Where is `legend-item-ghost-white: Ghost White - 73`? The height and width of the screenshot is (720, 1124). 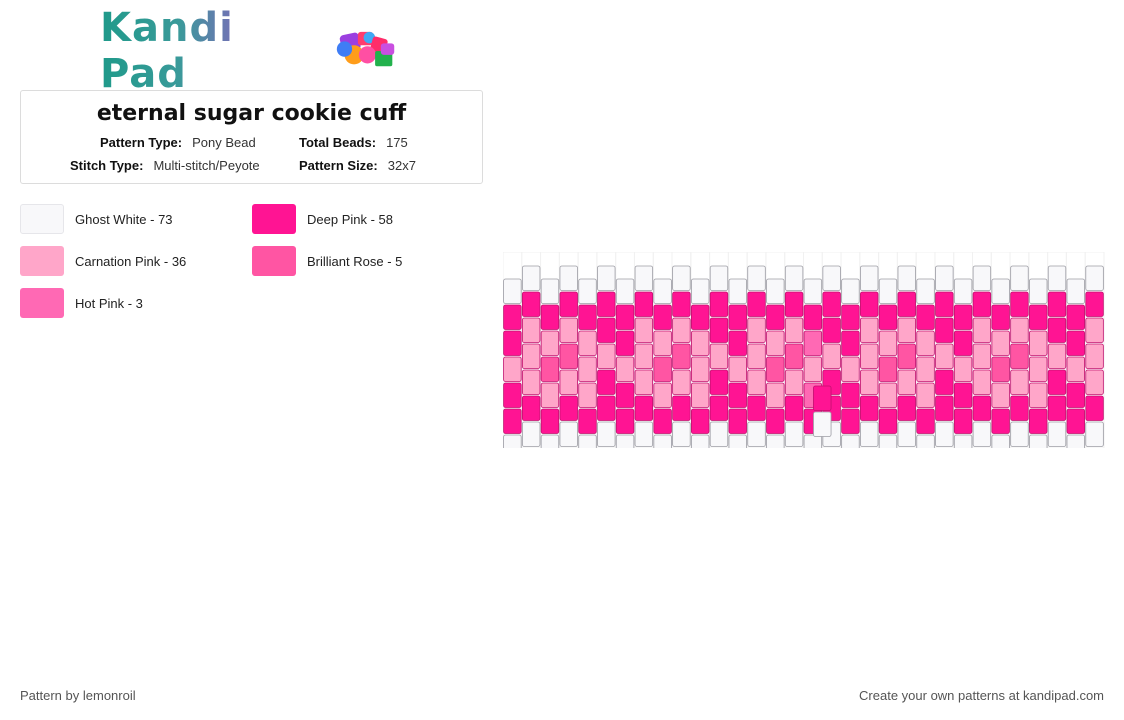 legend-item-ghost-white: Ghost White - 73 is located at coordinates (96, 219).